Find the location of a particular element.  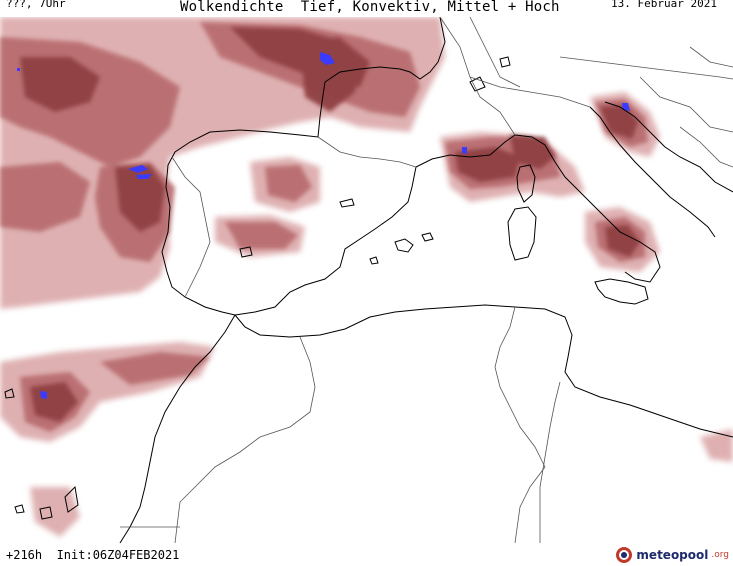

coastline-canaries is located at coordinates (41, 454).